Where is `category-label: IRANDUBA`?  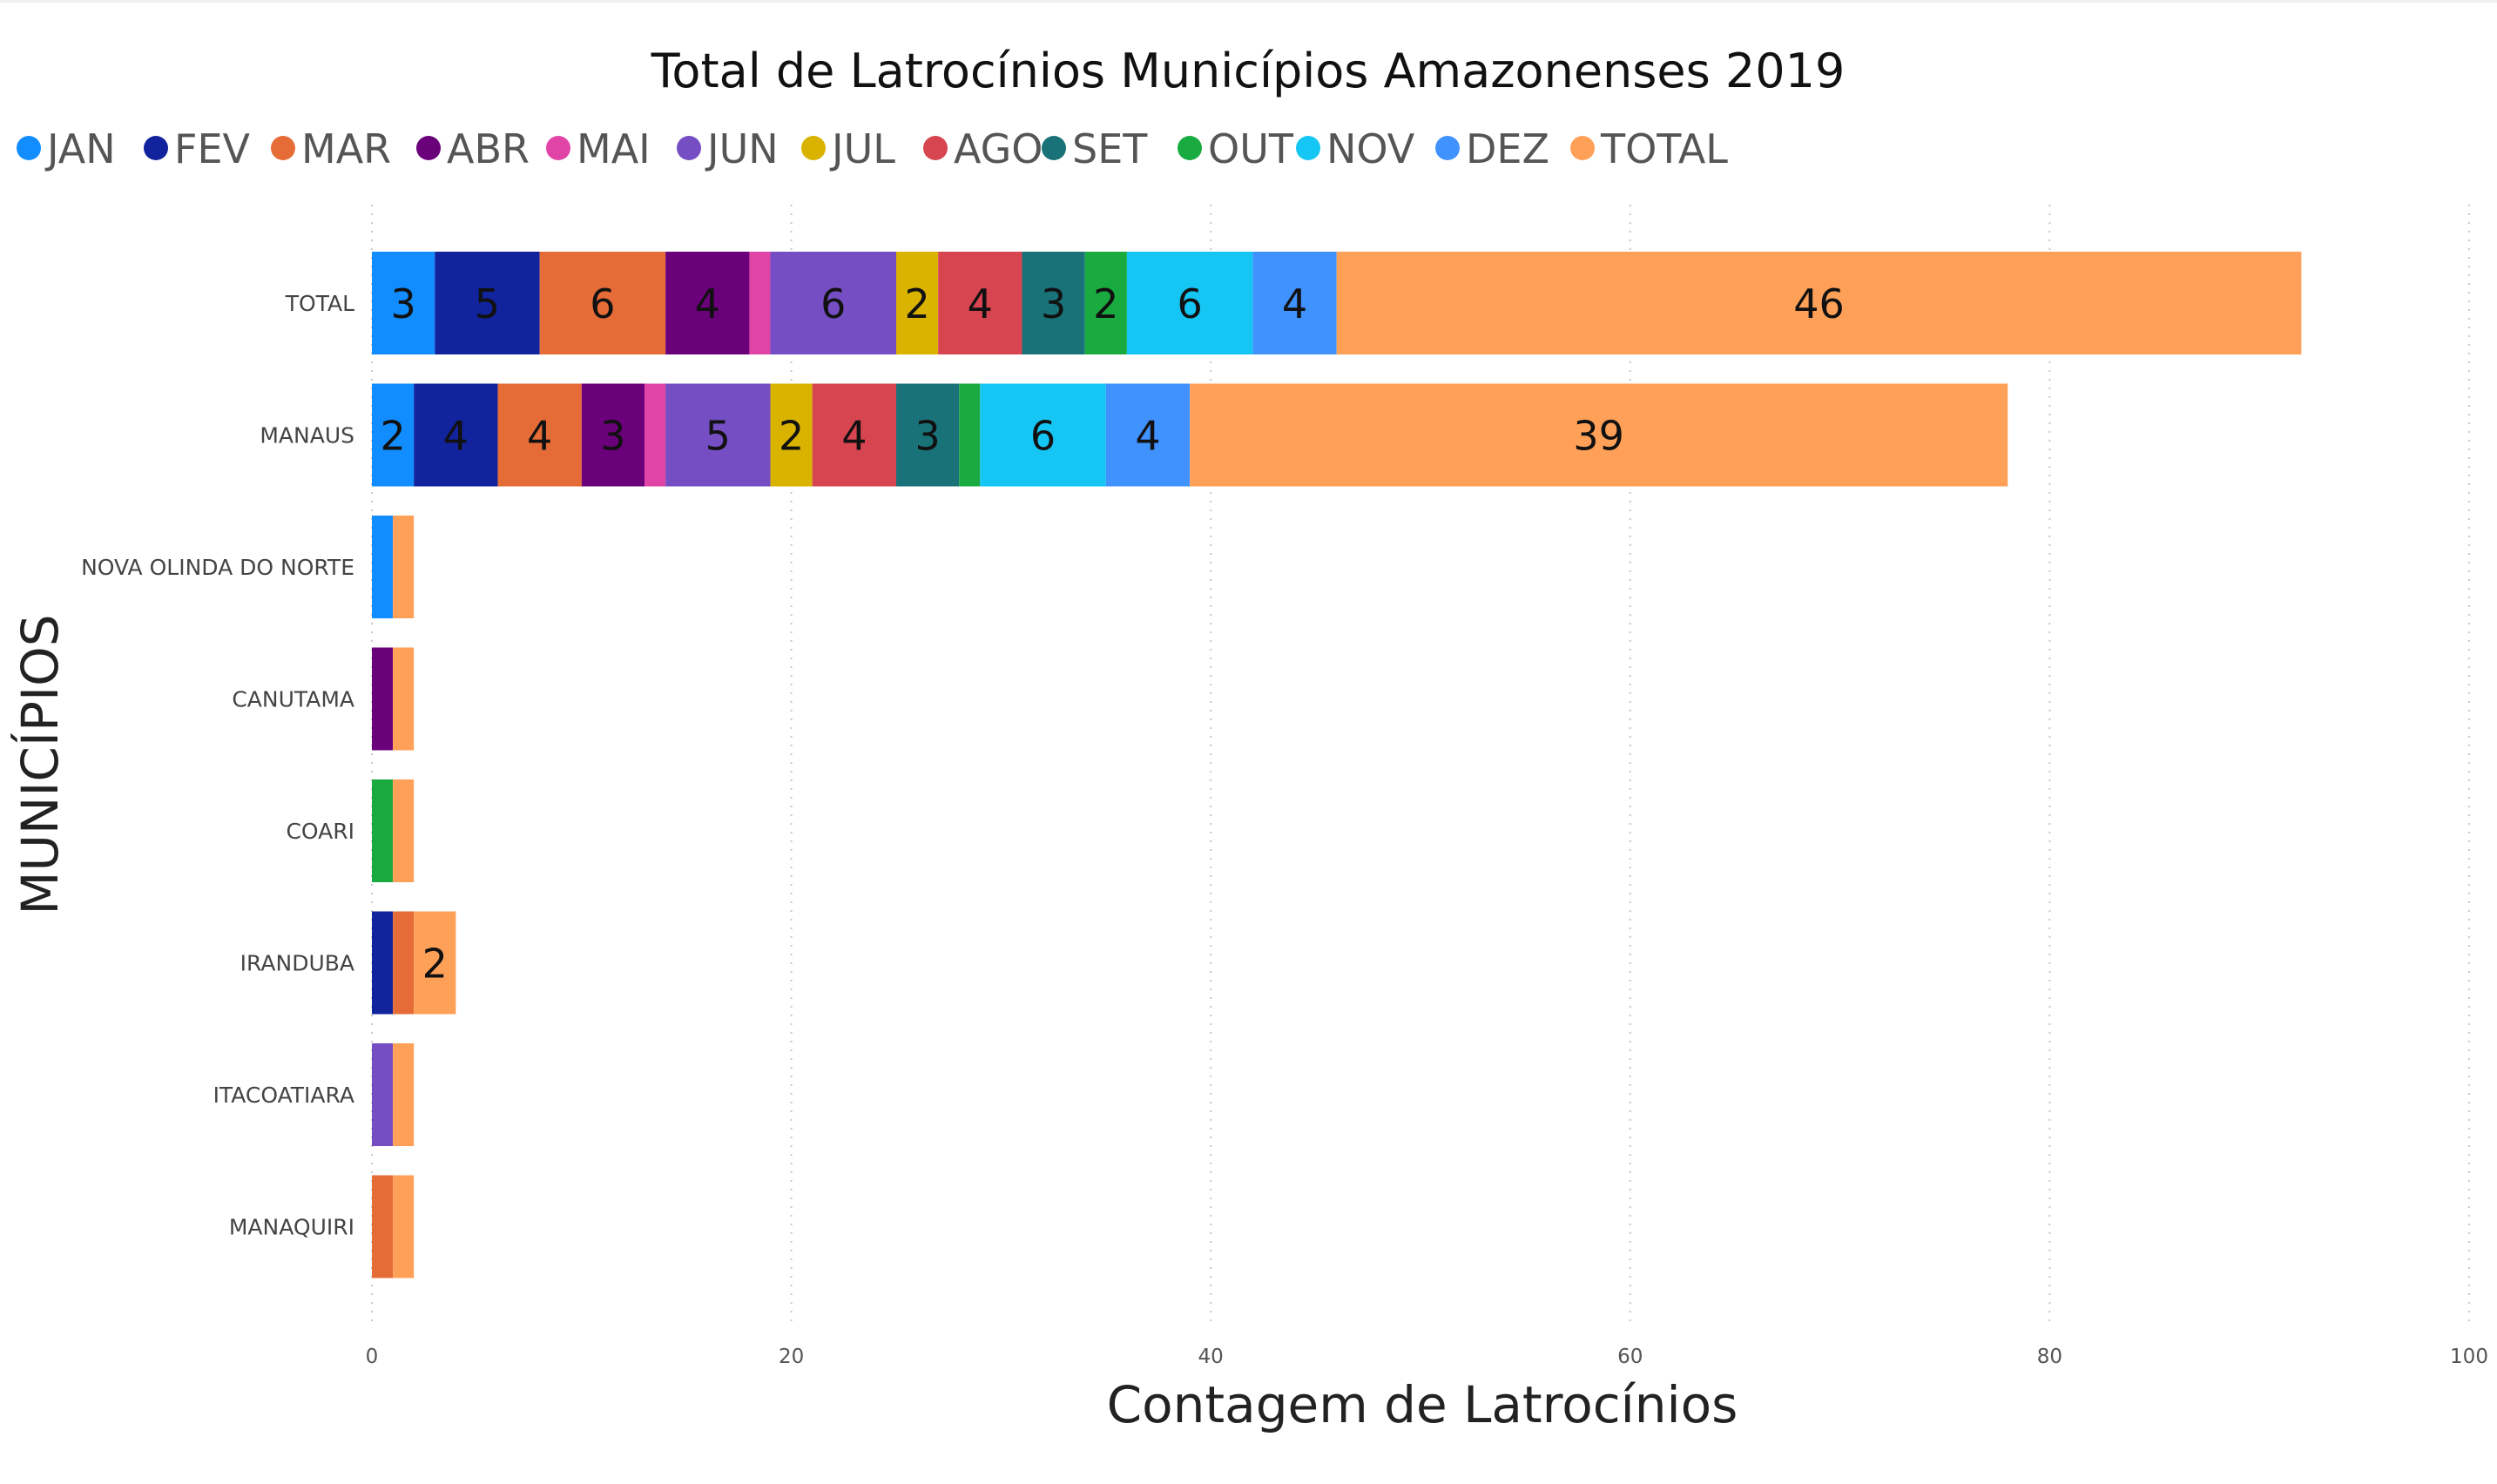 category-label: IRANDUBA is located at coordinates (297, 963).